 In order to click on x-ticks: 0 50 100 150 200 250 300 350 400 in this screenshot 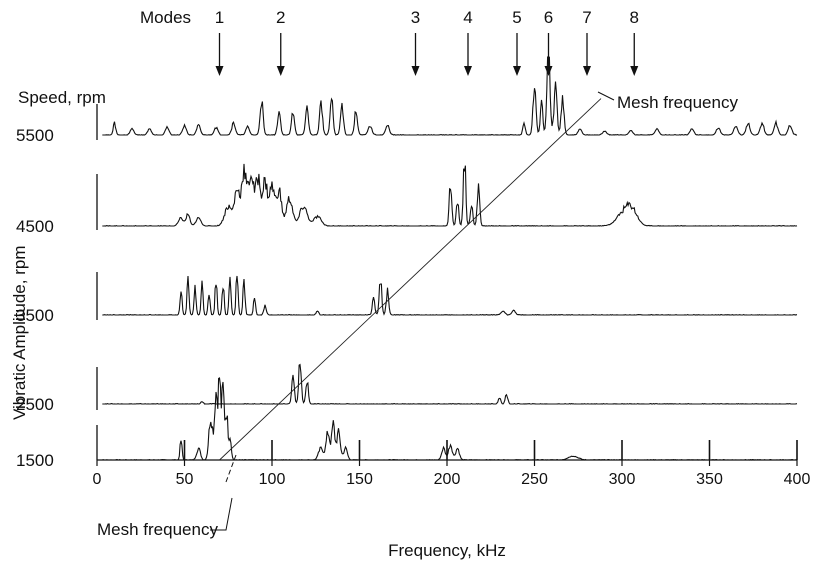, I will do `click(452, 474)`.